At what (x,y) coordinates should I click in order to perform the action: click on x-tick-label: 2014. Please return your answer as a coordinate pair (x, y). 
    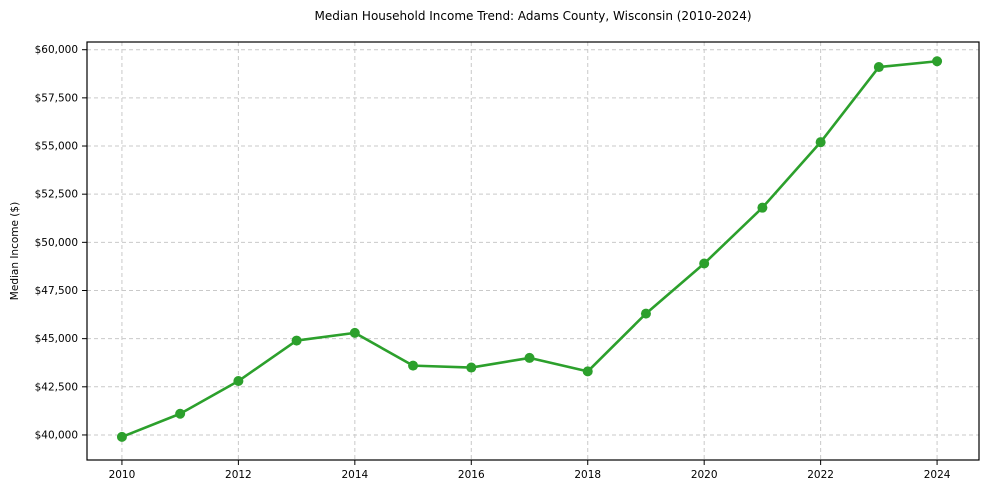
    Looking at the image, I should click on (354, 475).